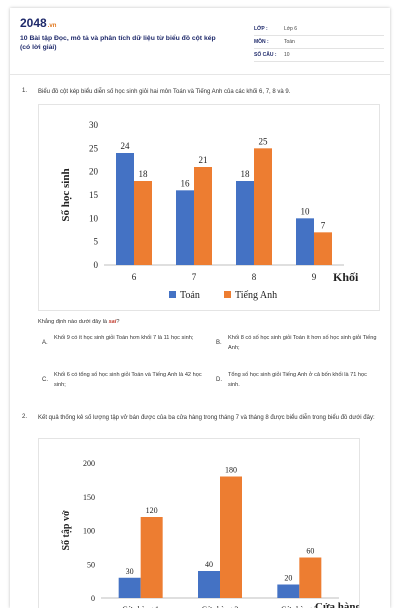 The width and height of the screenshot is (400, 608). I want to click on prompt-suffix: ?, so click(118, 322).